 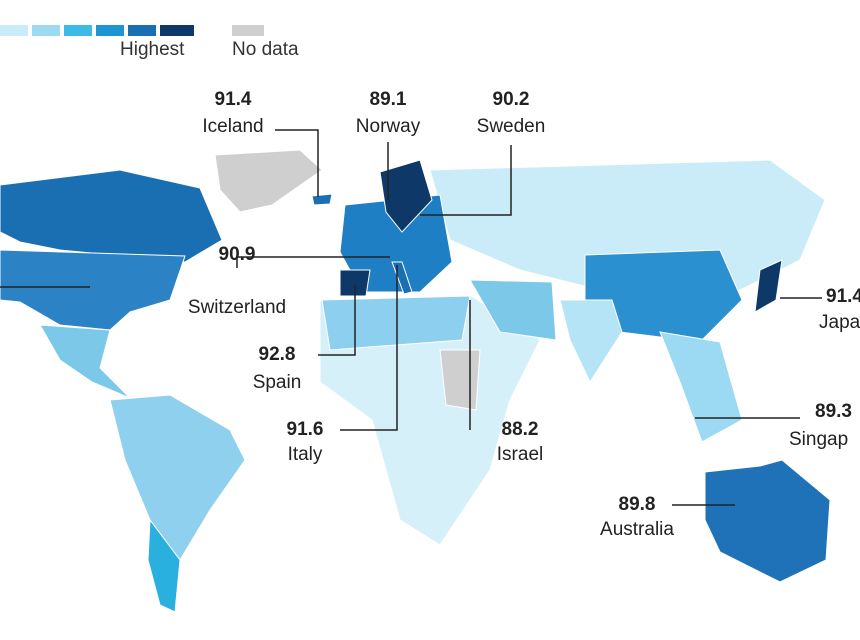 What do you see at coordinates (388, 99) in the screenshot?
I see `callout-value: 89.1` at bounding box center [388, 99].